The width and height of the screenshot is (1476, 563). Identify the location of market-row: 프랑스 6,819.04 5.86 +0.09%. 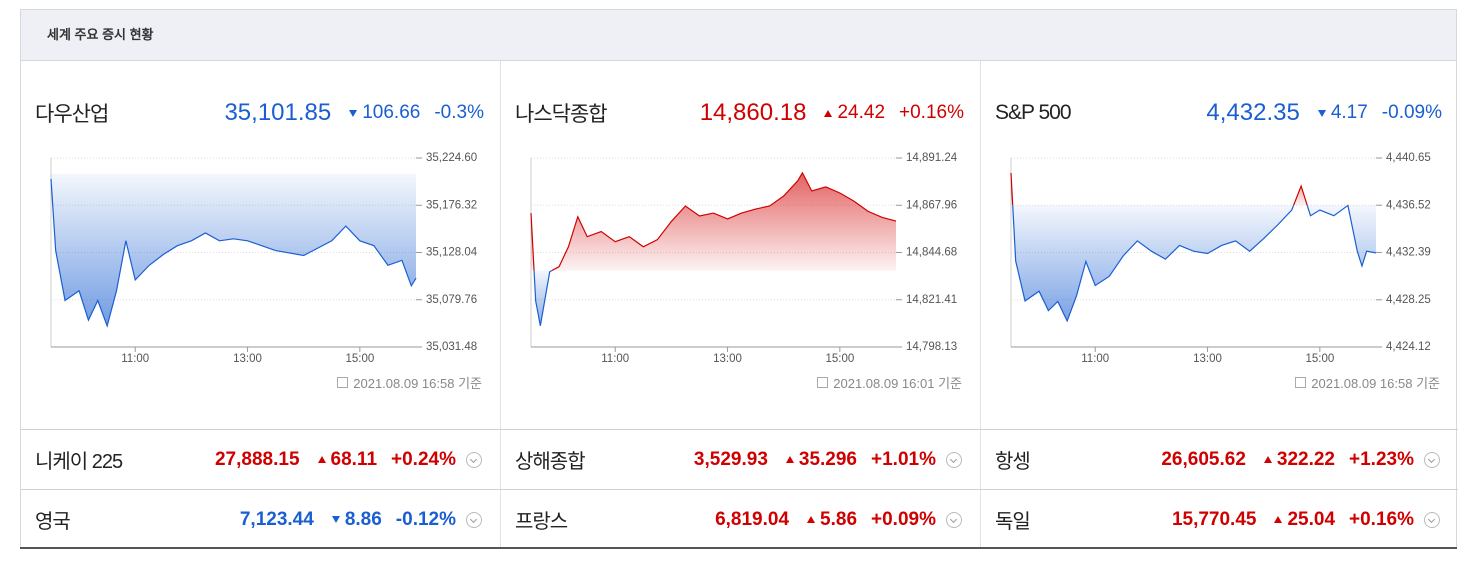
(741, 519).